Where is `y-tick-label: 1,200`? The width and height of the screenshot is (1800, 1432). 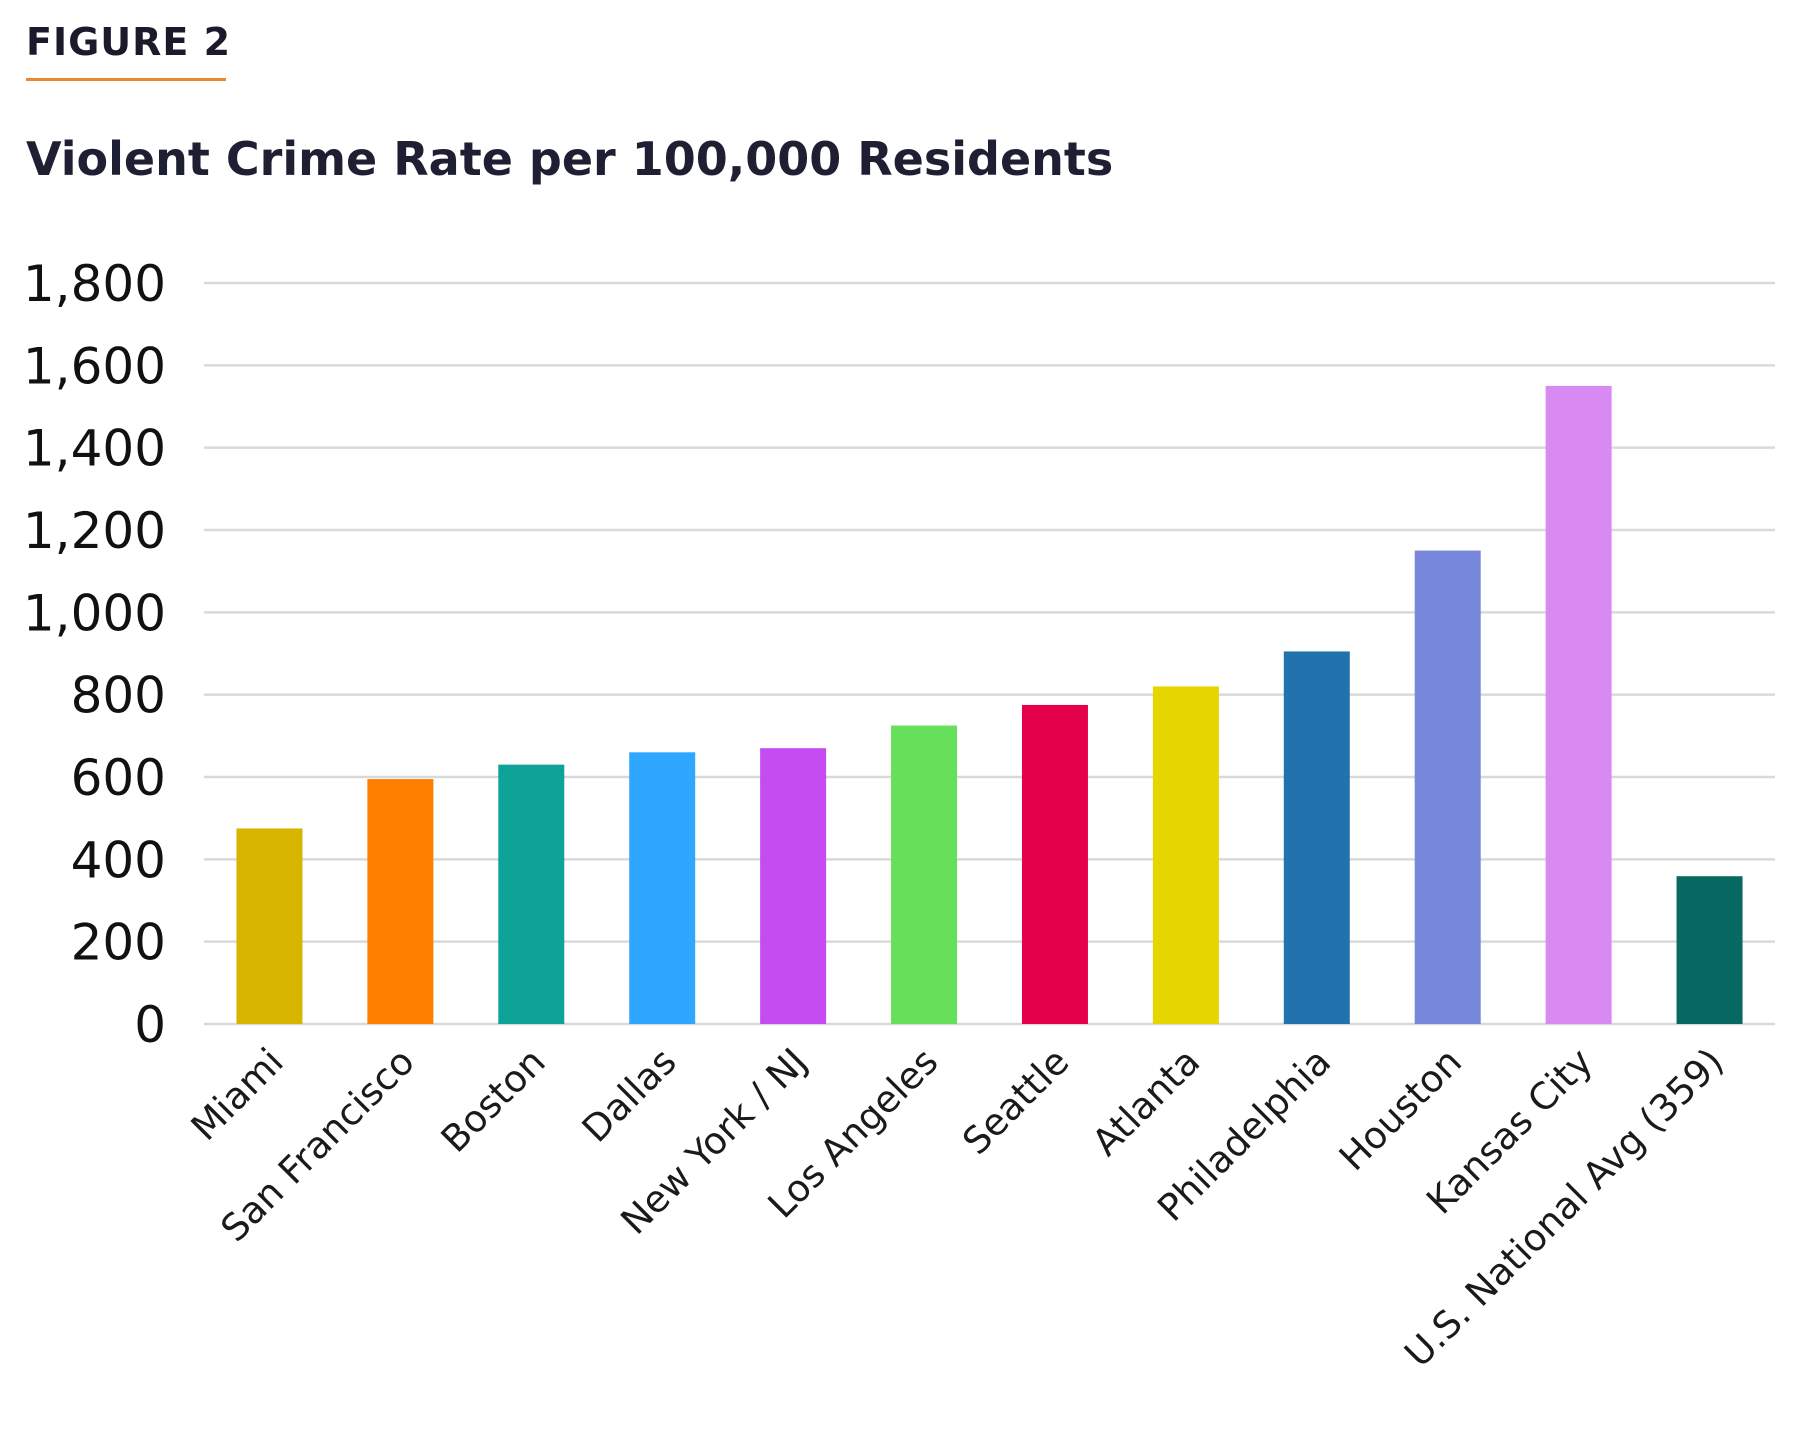 y-tick-label: 1,200 is located at coordinates (94, 531).